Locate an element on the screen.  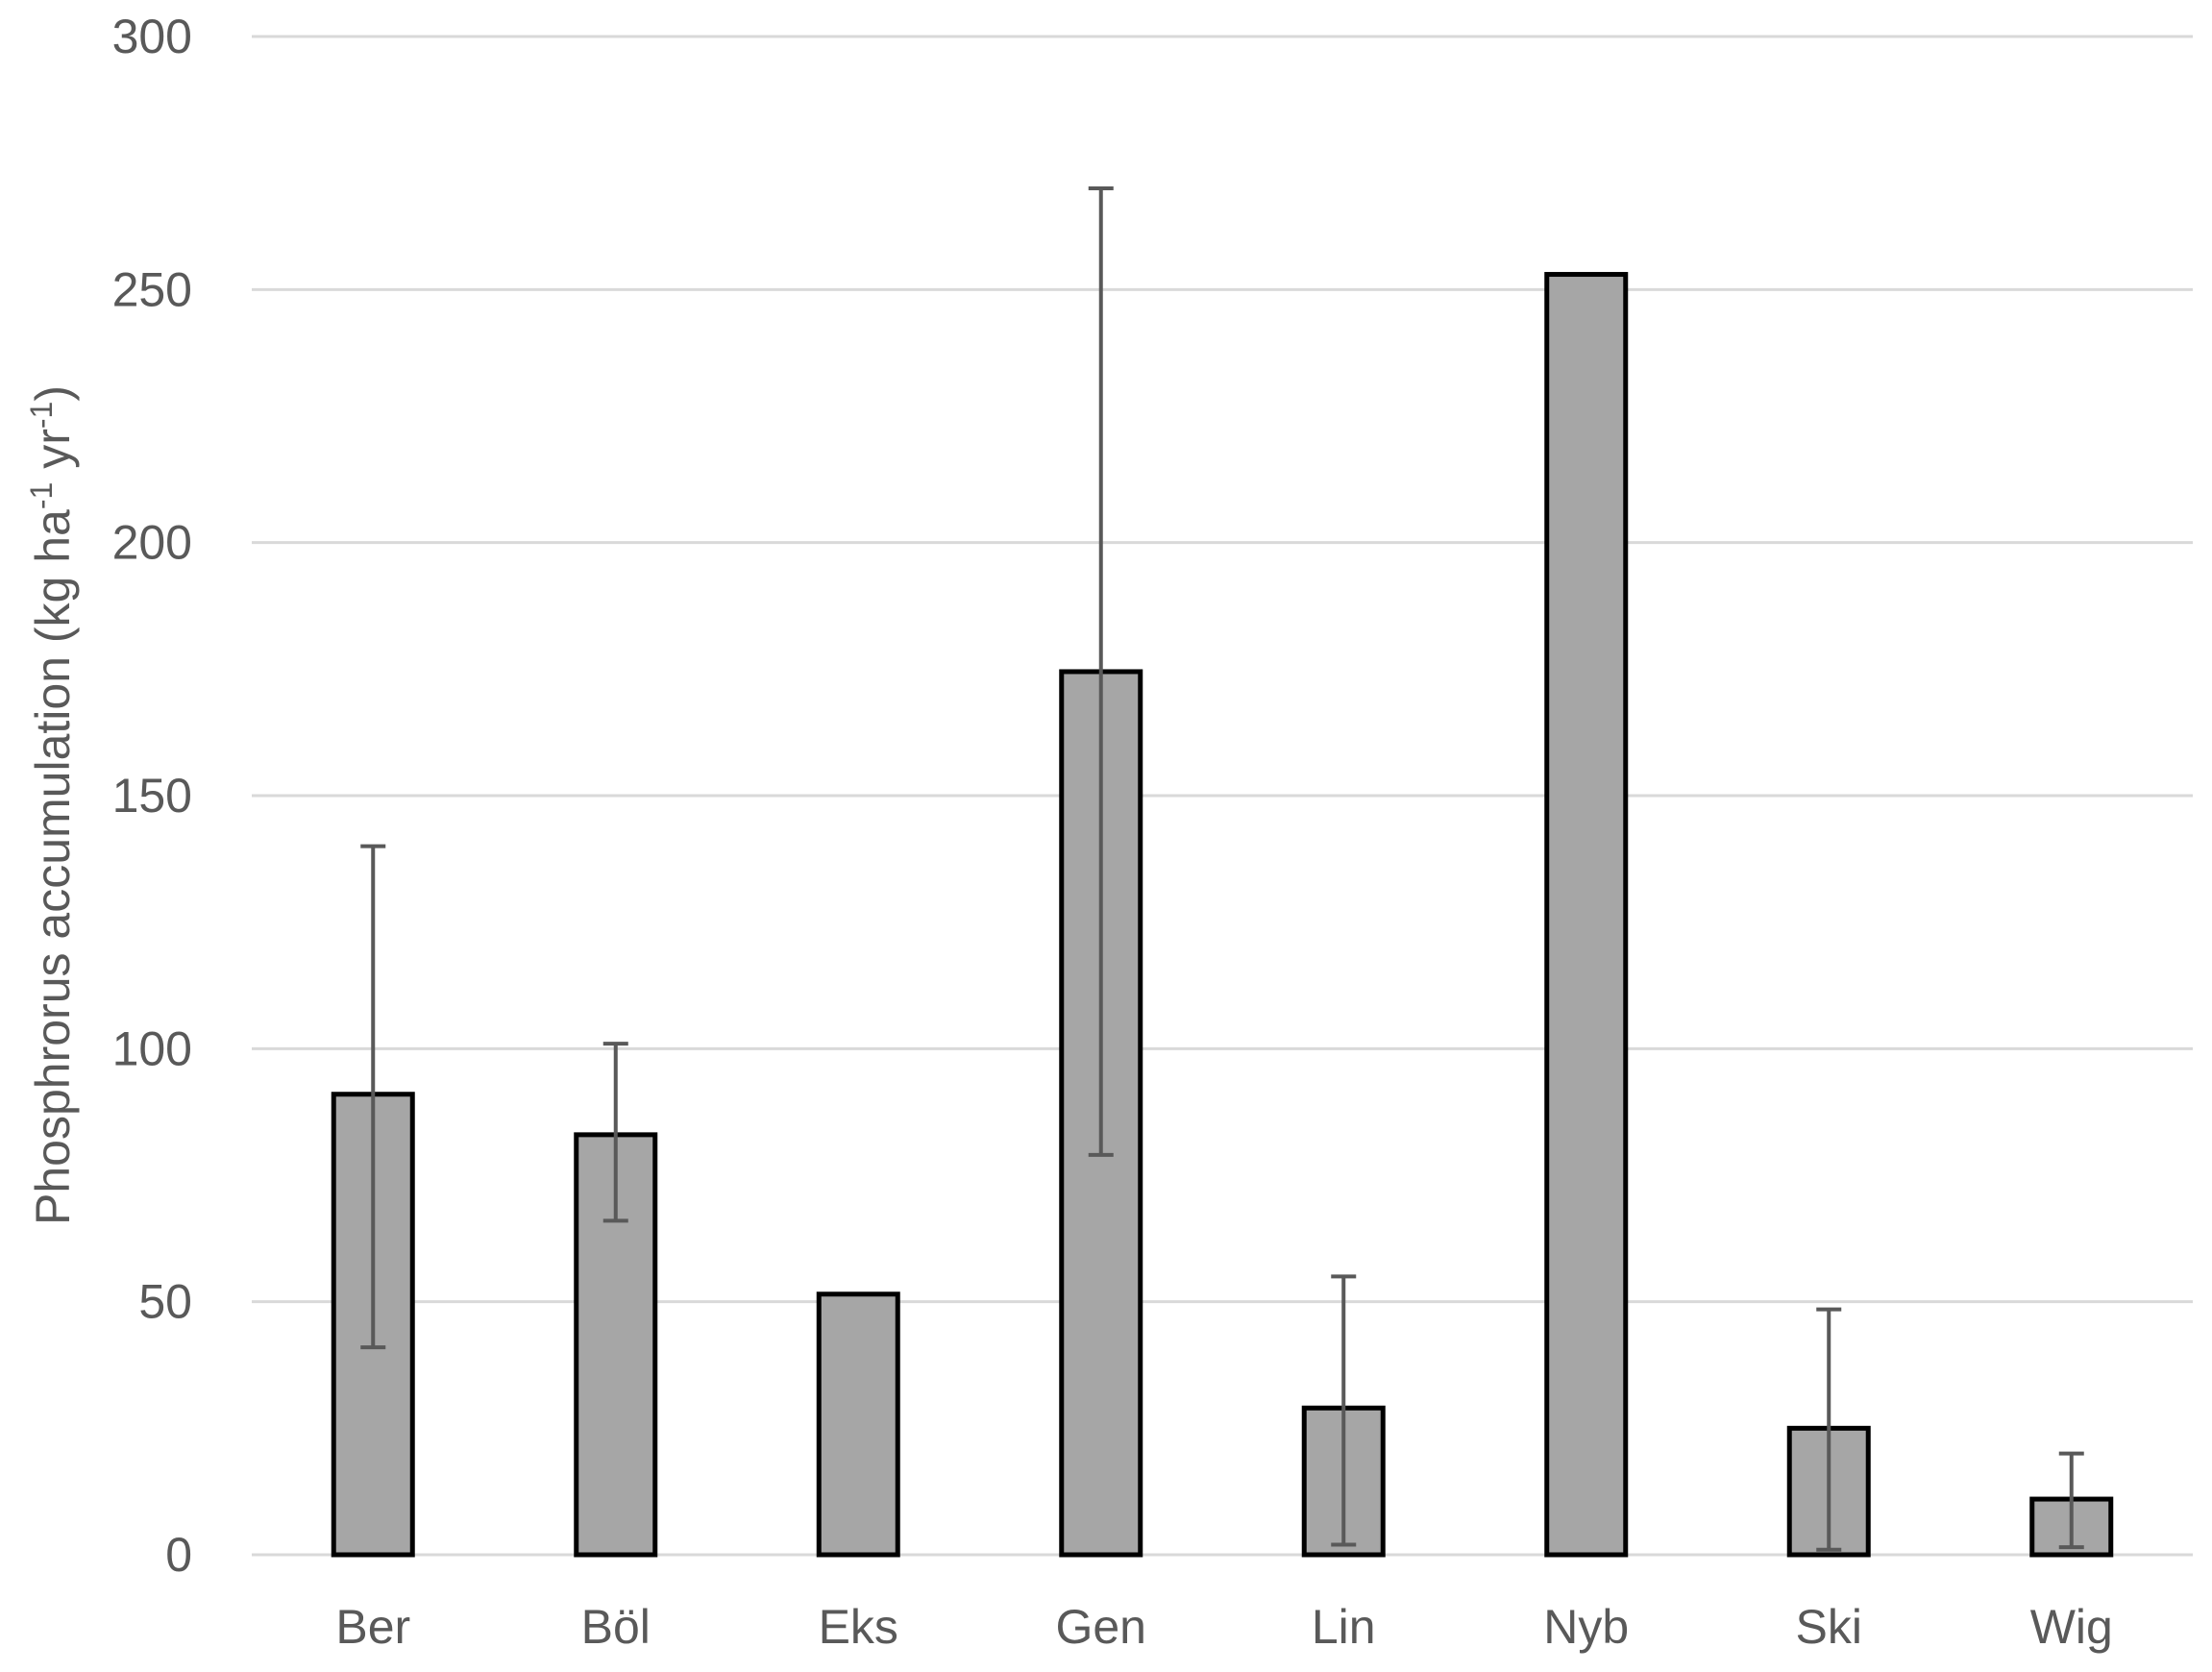
y-tick-labels: 0 50 100 150 200 250 300 is located at coordinates (152, 796).